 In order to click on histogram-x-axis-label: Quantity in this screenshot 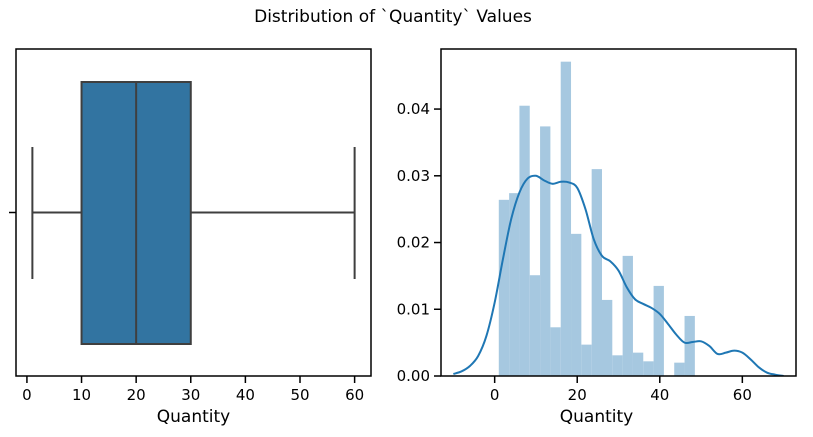, I will do `click(596, 417)`.